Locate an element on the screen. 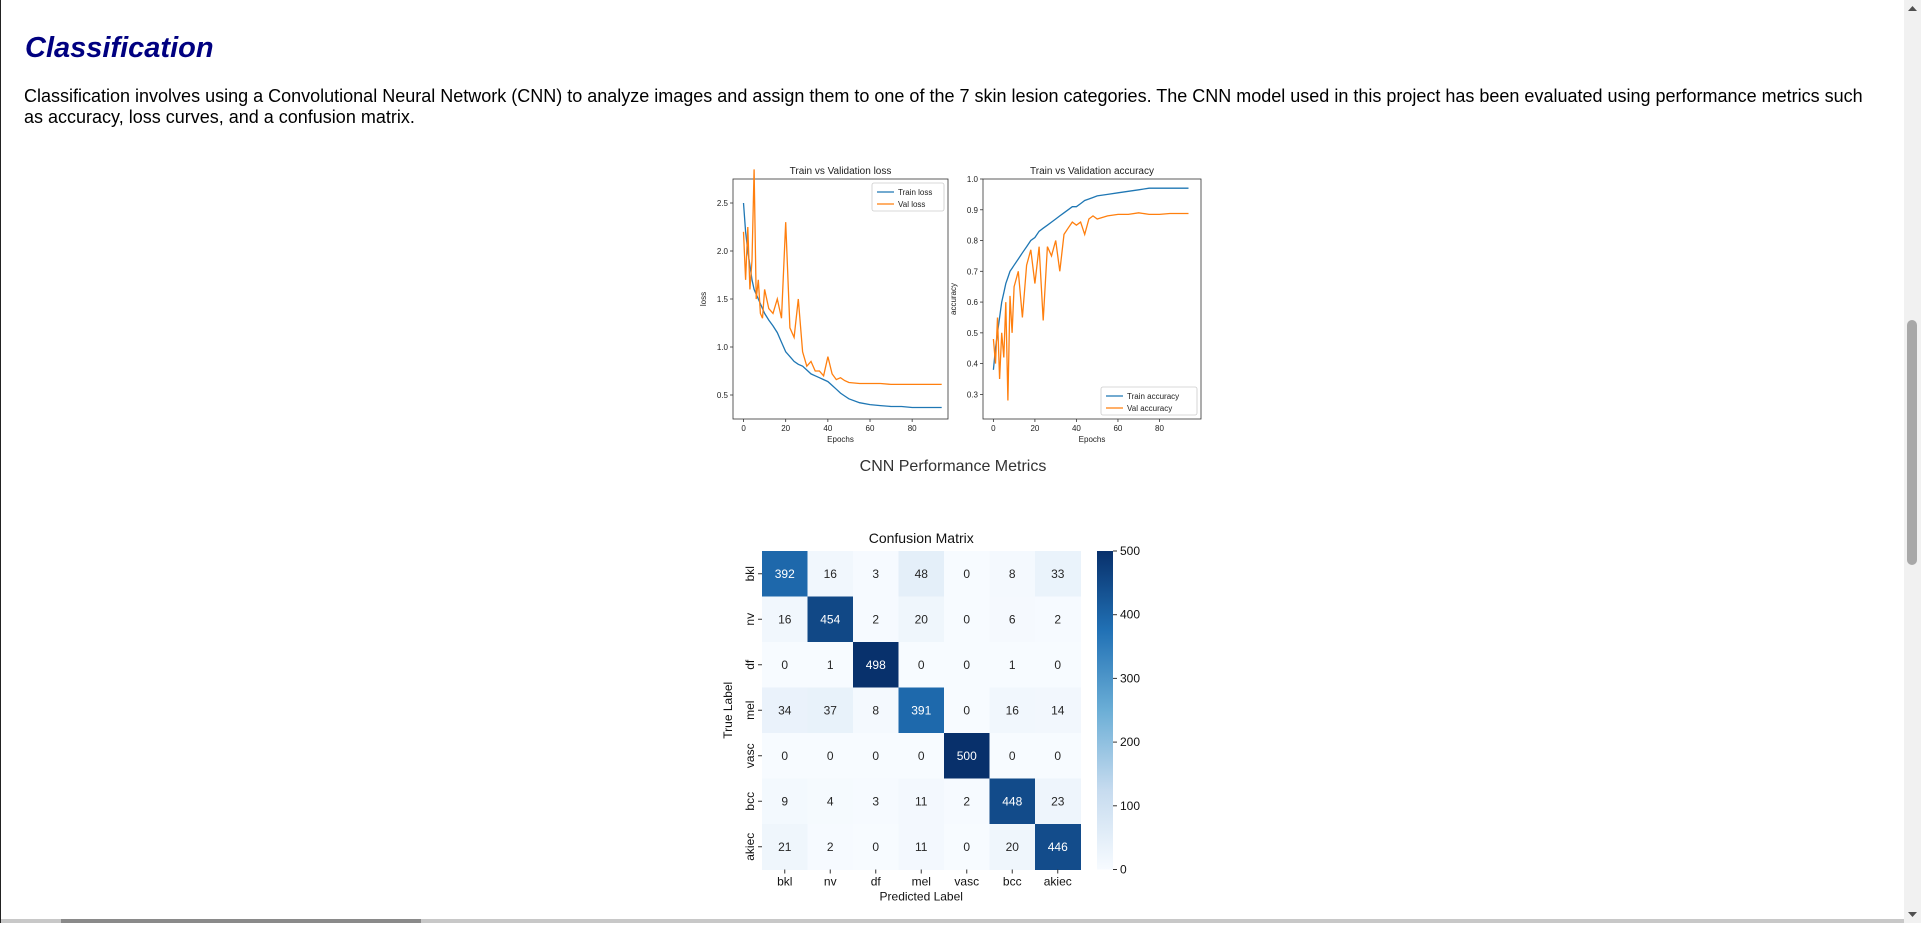 The height and width of the screenshot is (928, 1921). horizontal-scroll-thumb is located at coordinates (241, 921).